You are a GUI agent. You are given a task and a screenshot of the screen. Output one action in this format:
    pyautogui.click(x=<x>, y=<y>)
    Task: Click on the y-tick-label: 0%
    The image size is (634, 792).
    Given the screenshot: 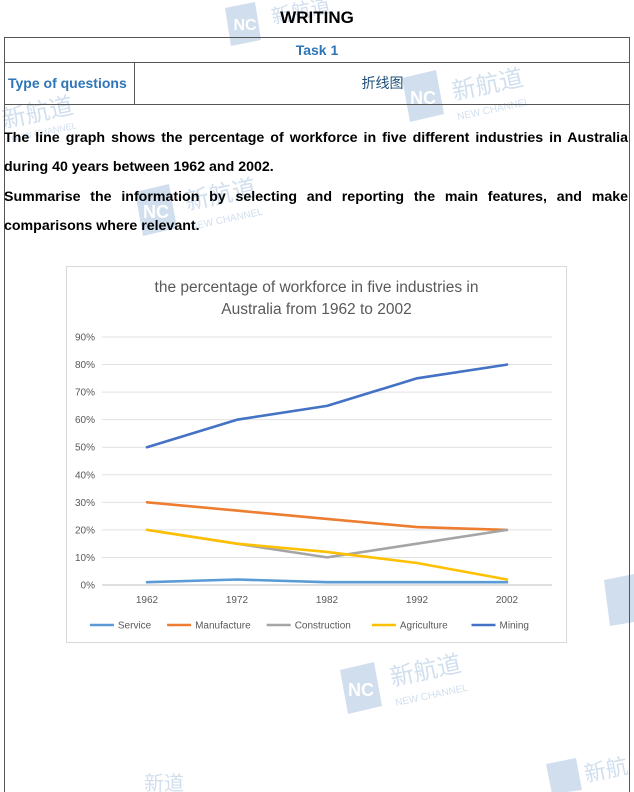 What is the action you would take?
    pyautogui.click(x=88, y=586)
    